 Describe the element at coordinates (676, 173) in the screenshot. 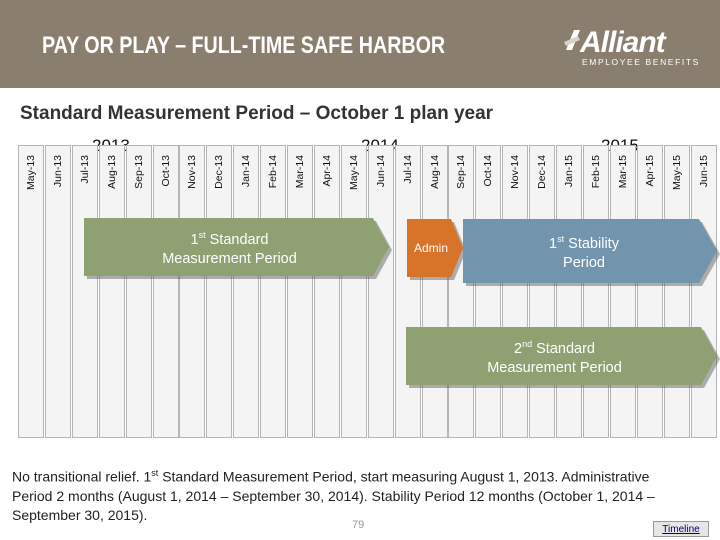

I see `month-label: May-15` at that location.